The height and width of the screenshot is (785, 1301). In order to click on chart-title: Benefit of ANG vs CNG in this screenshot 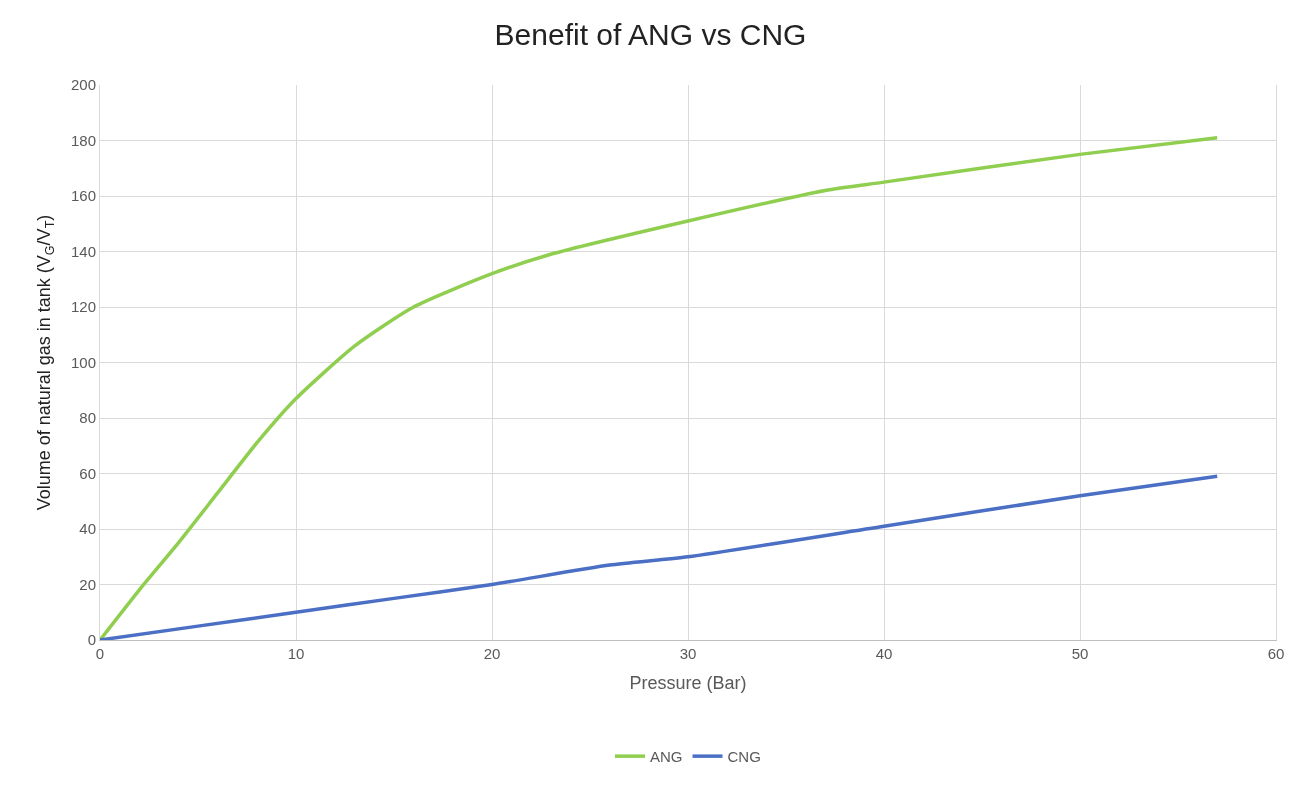, I will do `click(650, 34)`.